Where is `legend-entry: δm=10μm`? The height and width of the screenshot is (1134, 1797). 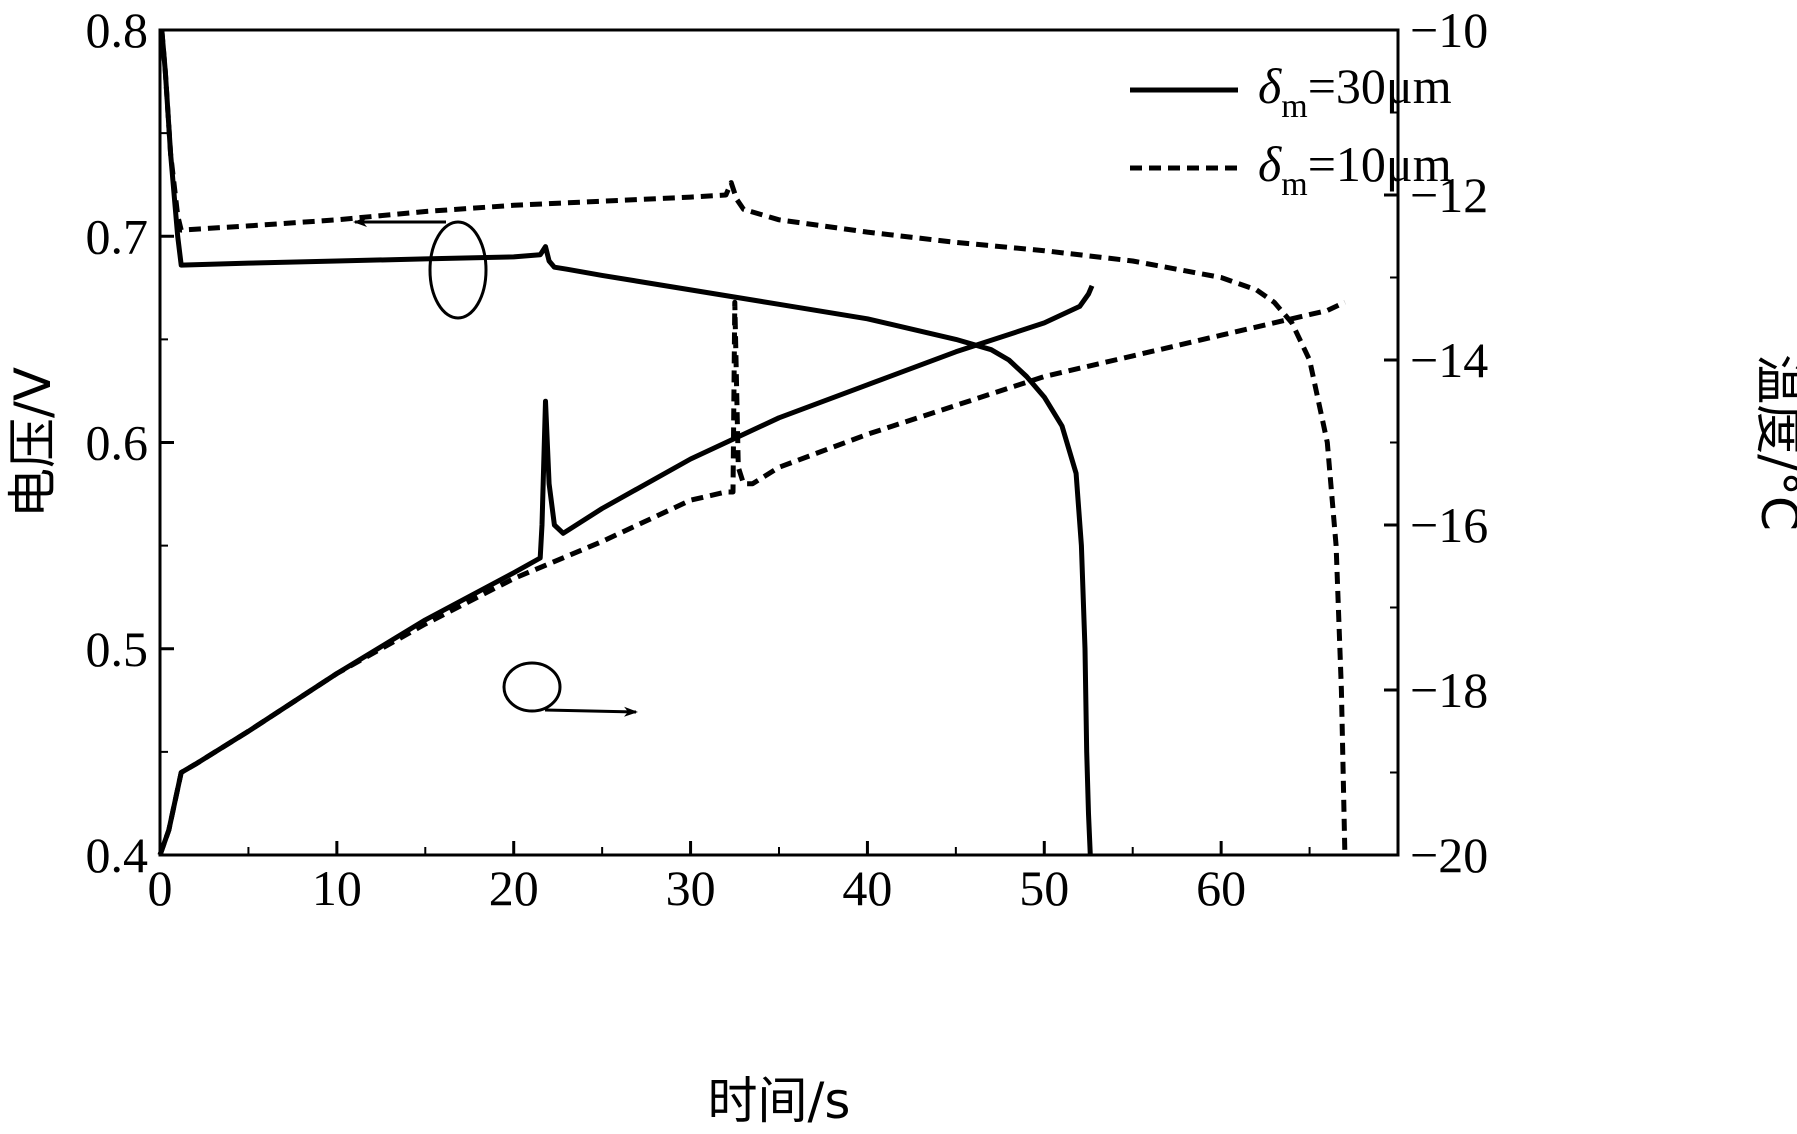
legend-entry: δm=10μm is located at coordinates (1355, 169).